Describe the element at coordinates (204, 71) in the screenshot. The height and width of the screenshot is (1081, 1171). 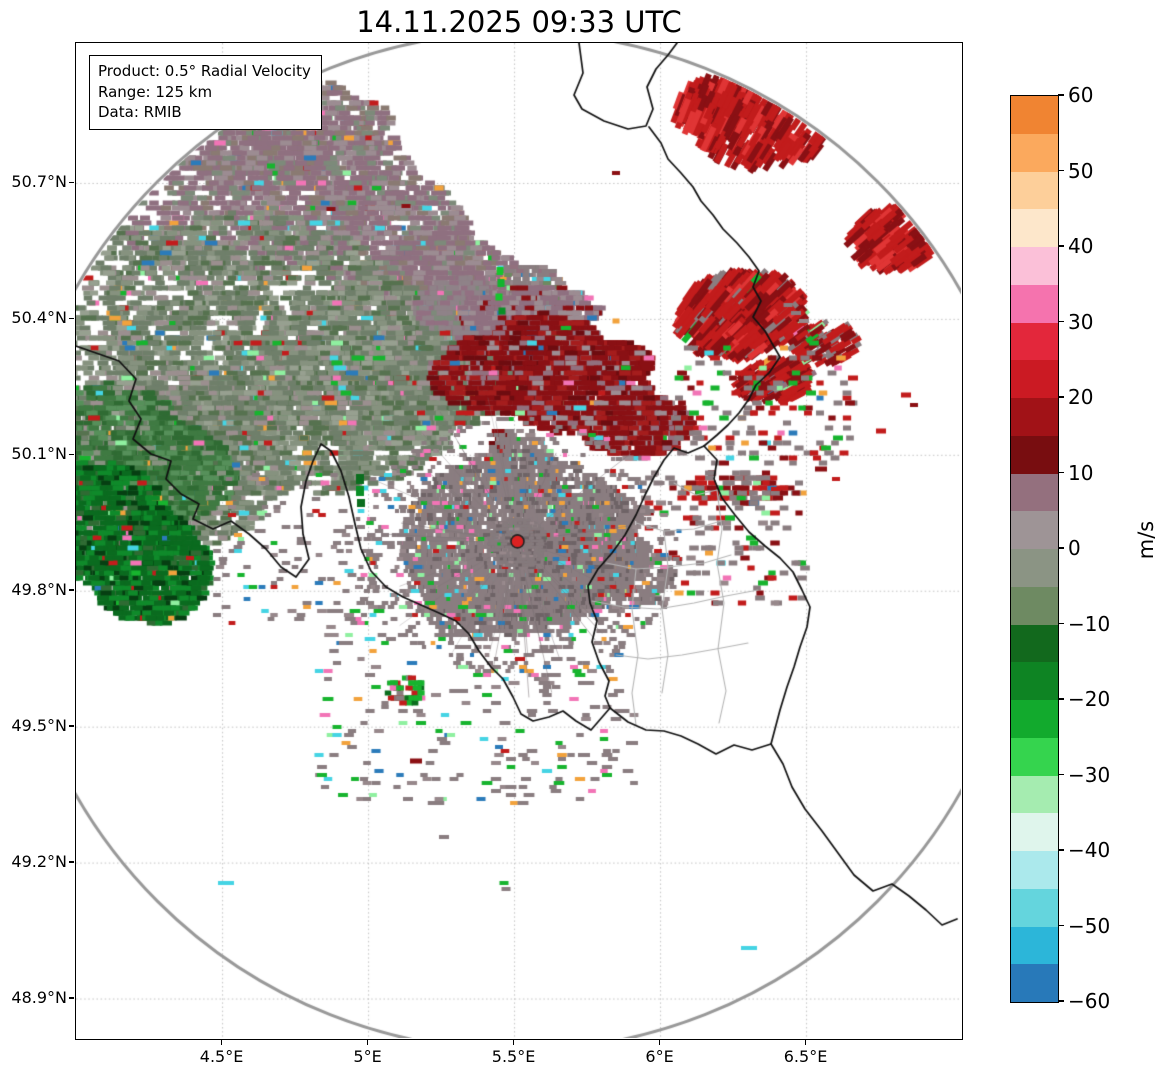
I see `product-line: Product: 0.5° Radial Velocity` at that location.